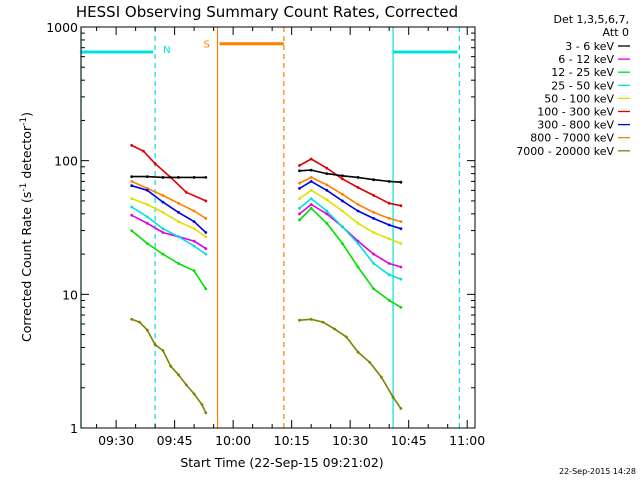 The width and height of the screenshot is (640, 485). Describe the element at coordinates (582, 85) in the screenshot. I see `legend-label: 25 - 50 keV` at that location.